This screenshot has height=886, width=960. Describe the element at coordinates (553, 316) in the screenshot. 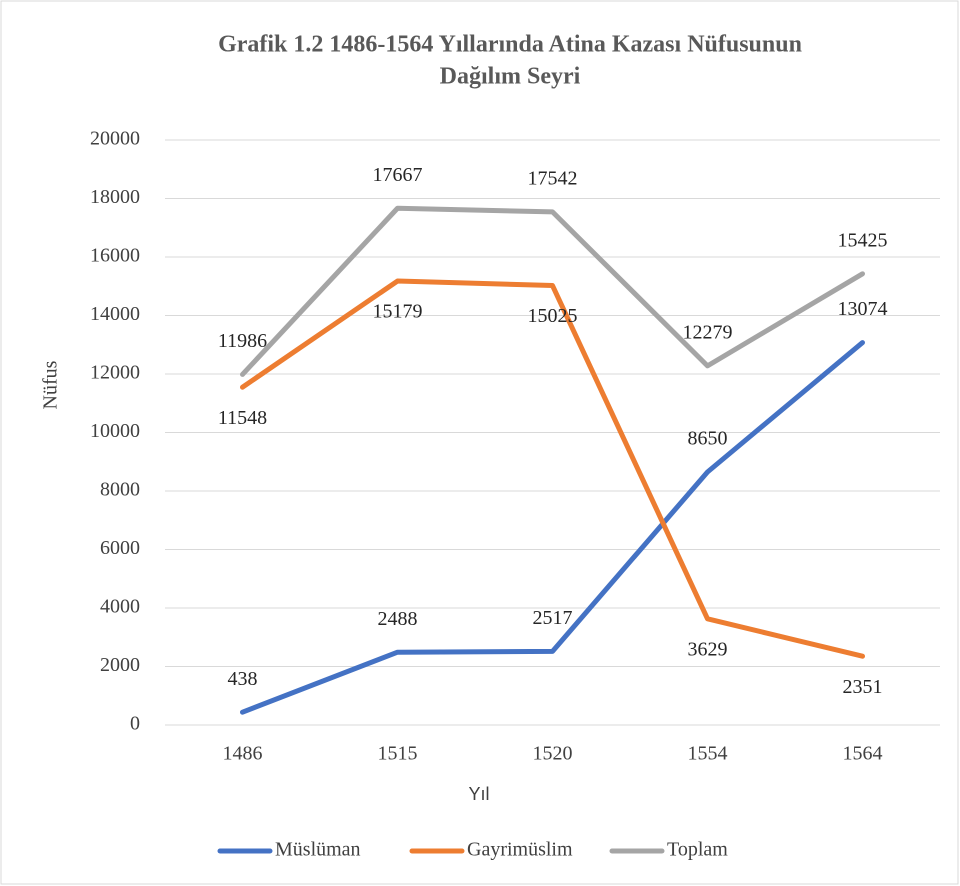

I see `data-label: 15025` at that location.